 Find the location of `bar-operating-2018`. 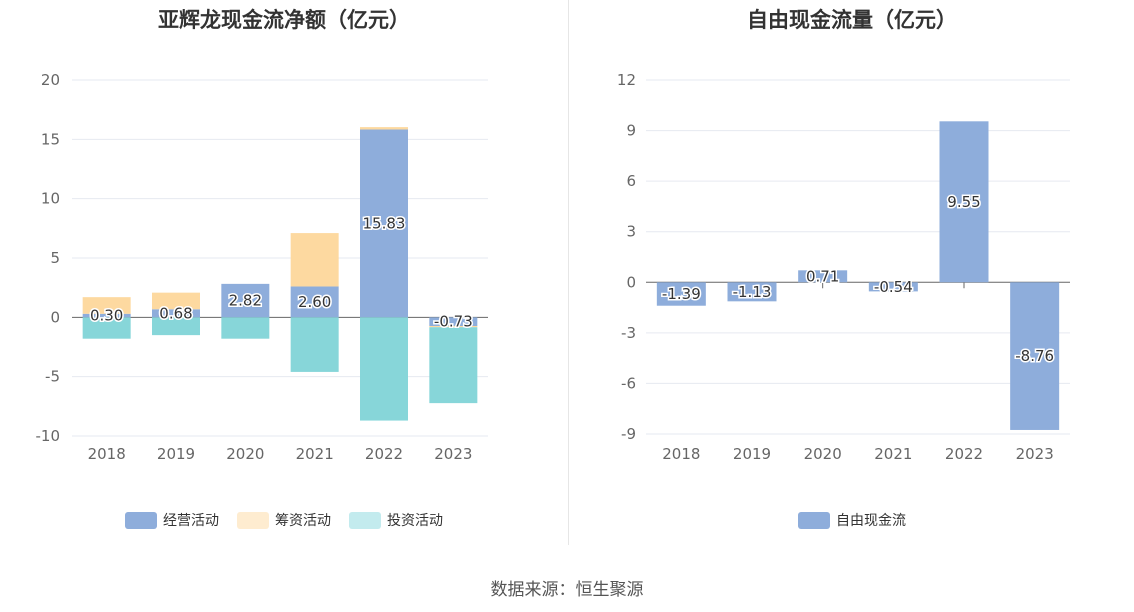

bar-operating-2018 is located at coordinates (106, 315).